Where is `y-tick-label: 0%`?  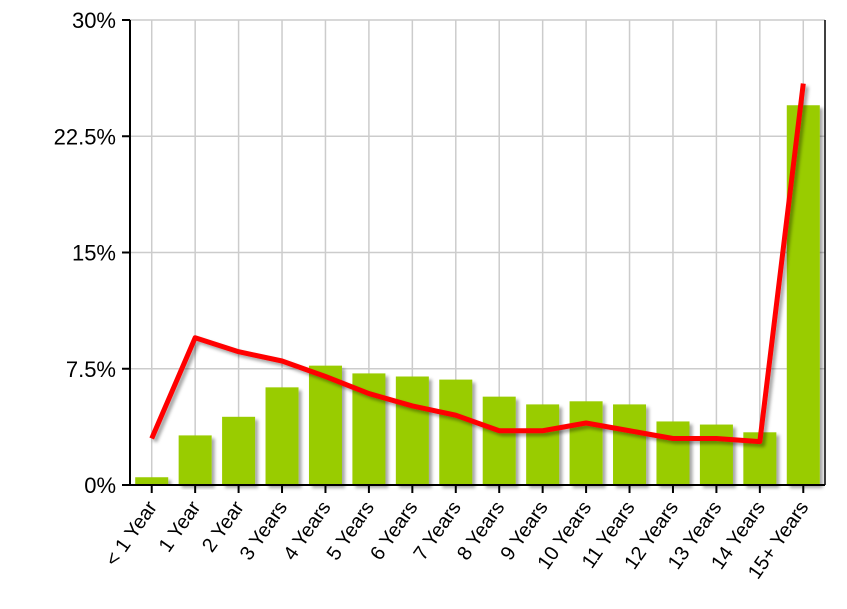 y-tick-label: 0% is located at coordinates (100, 485).